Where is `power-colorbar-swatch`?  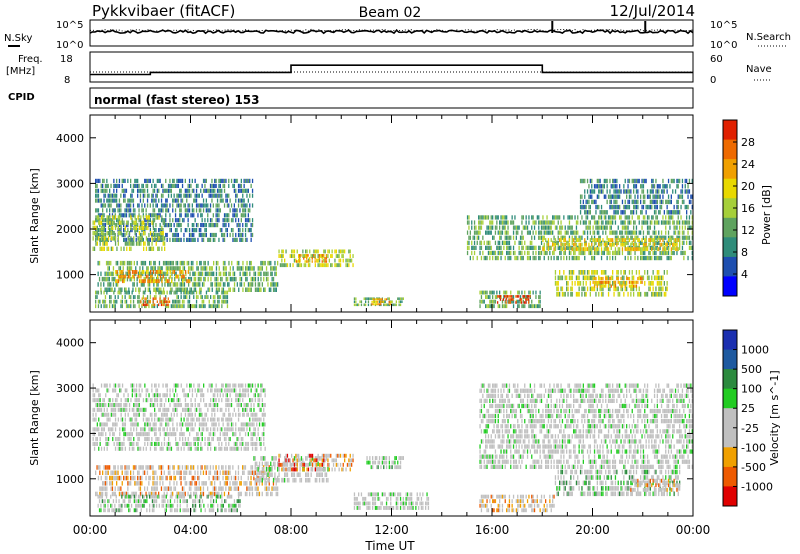
power-colorbar-swatch is located at coordinates (730, 247).